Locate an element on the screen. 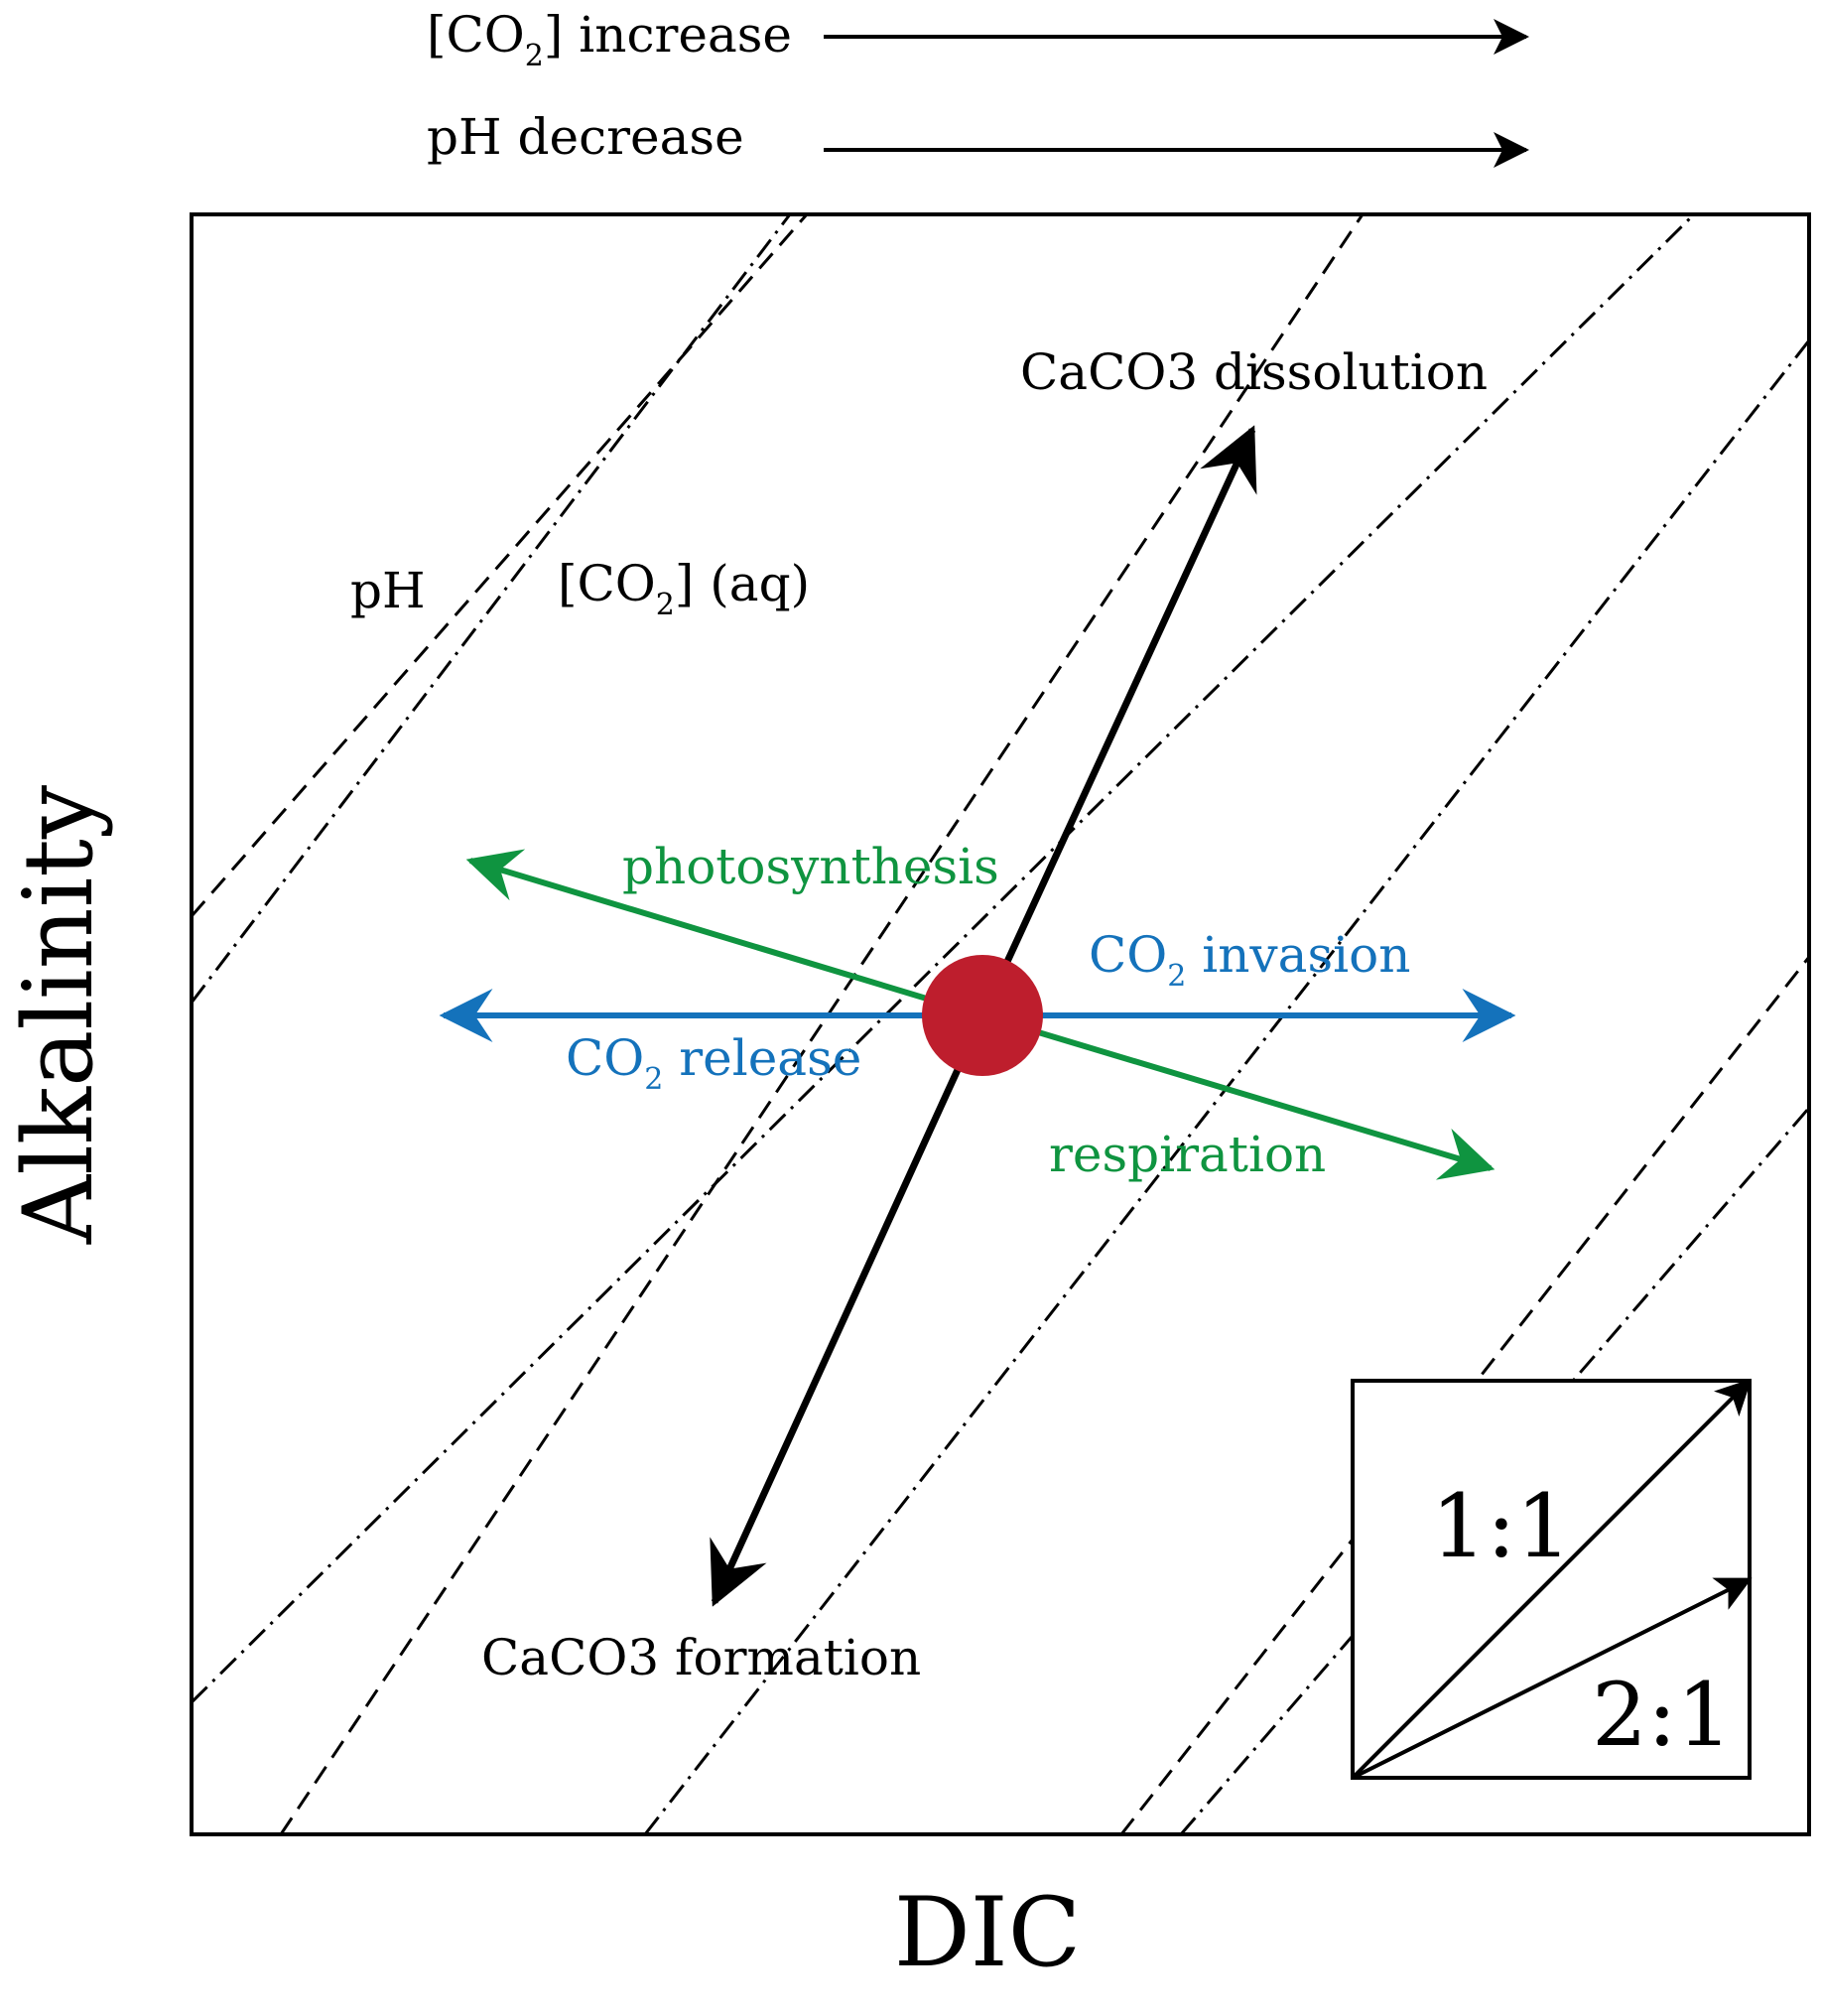 This screenshot has width=1821, height=2016. caco3-formation-label: CaCO3 formation is located at coordinates (701, 1658).